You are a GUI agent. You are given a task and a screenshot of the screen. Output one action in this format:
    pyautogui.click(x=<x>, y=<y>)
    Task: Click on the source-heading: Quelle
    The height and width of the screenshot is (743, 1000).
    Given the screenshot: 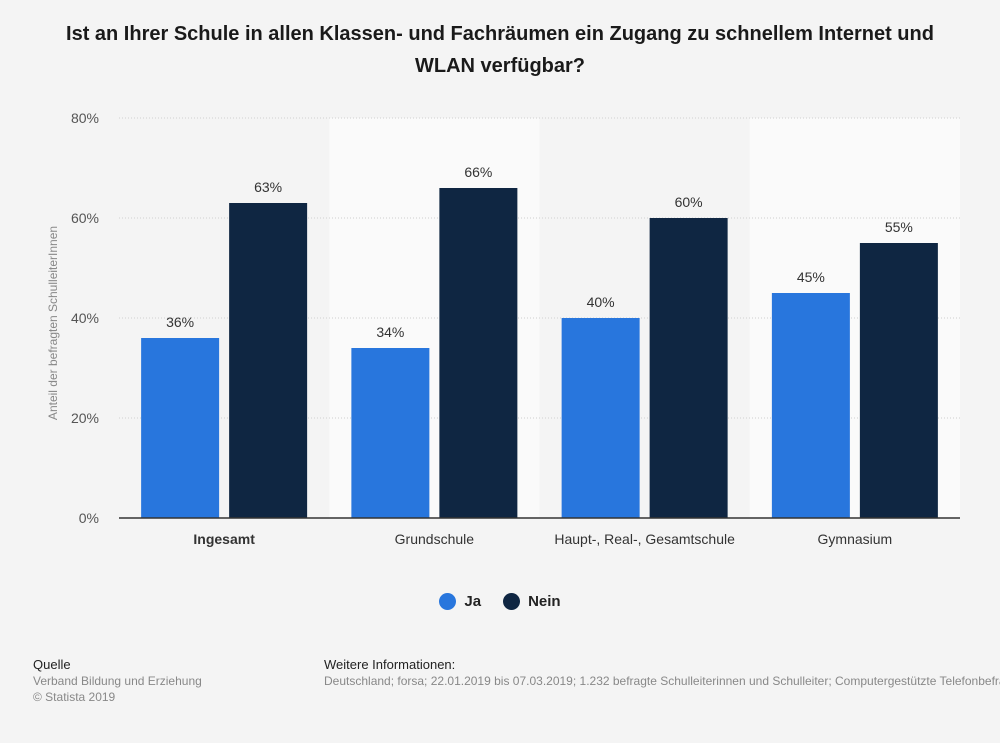 What is the action you would take?
    pyautogui.click(x=52, y=664)
    